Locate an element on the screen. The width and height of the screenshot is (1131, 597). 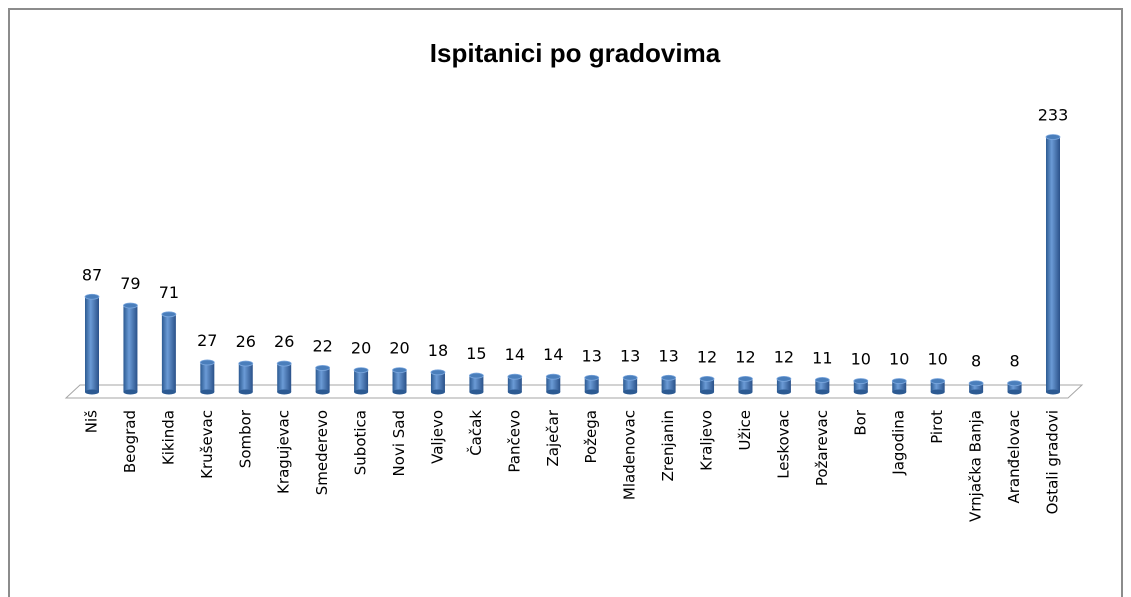
x-tick-label: Zaječar is located at coordinates (553, 437).